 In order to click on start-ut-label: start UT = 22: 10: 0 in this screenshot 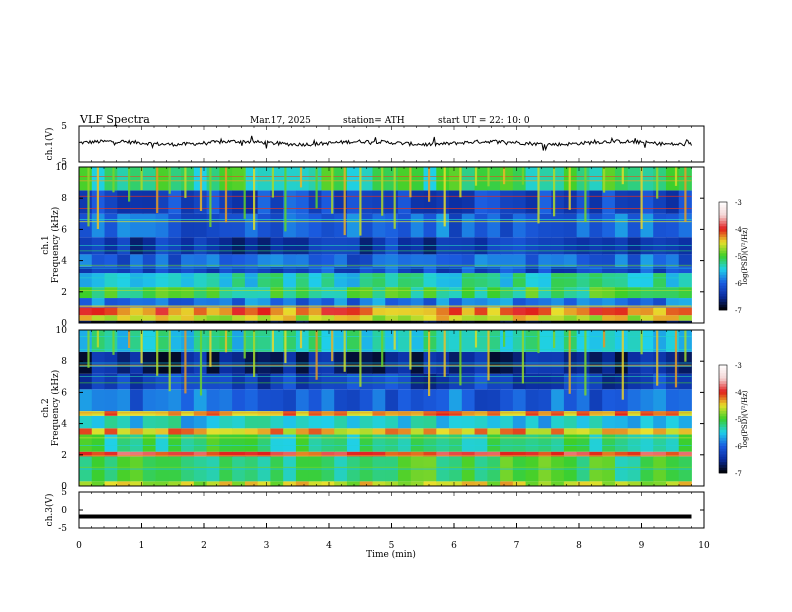, I will do `click(484, 121)`.